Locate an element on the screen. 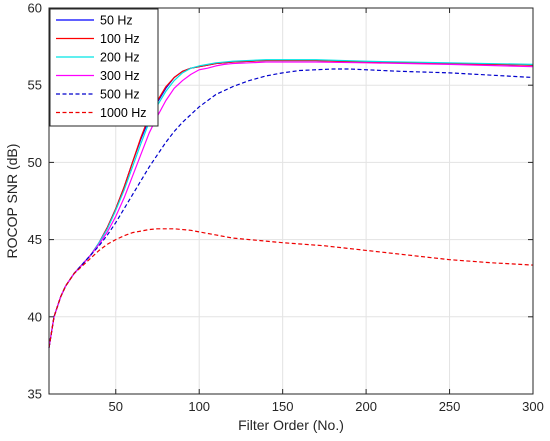 The image size is (550, 441). legend-label: 100 Hz is located at coordinates (120, 39).